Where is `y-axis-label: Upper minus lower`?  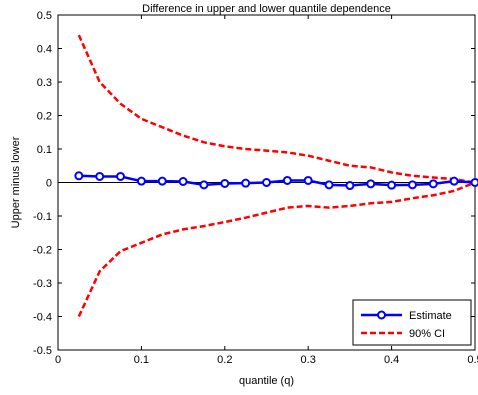
y-axis-label: Upper minus lower is located at coordinates (16, 182).